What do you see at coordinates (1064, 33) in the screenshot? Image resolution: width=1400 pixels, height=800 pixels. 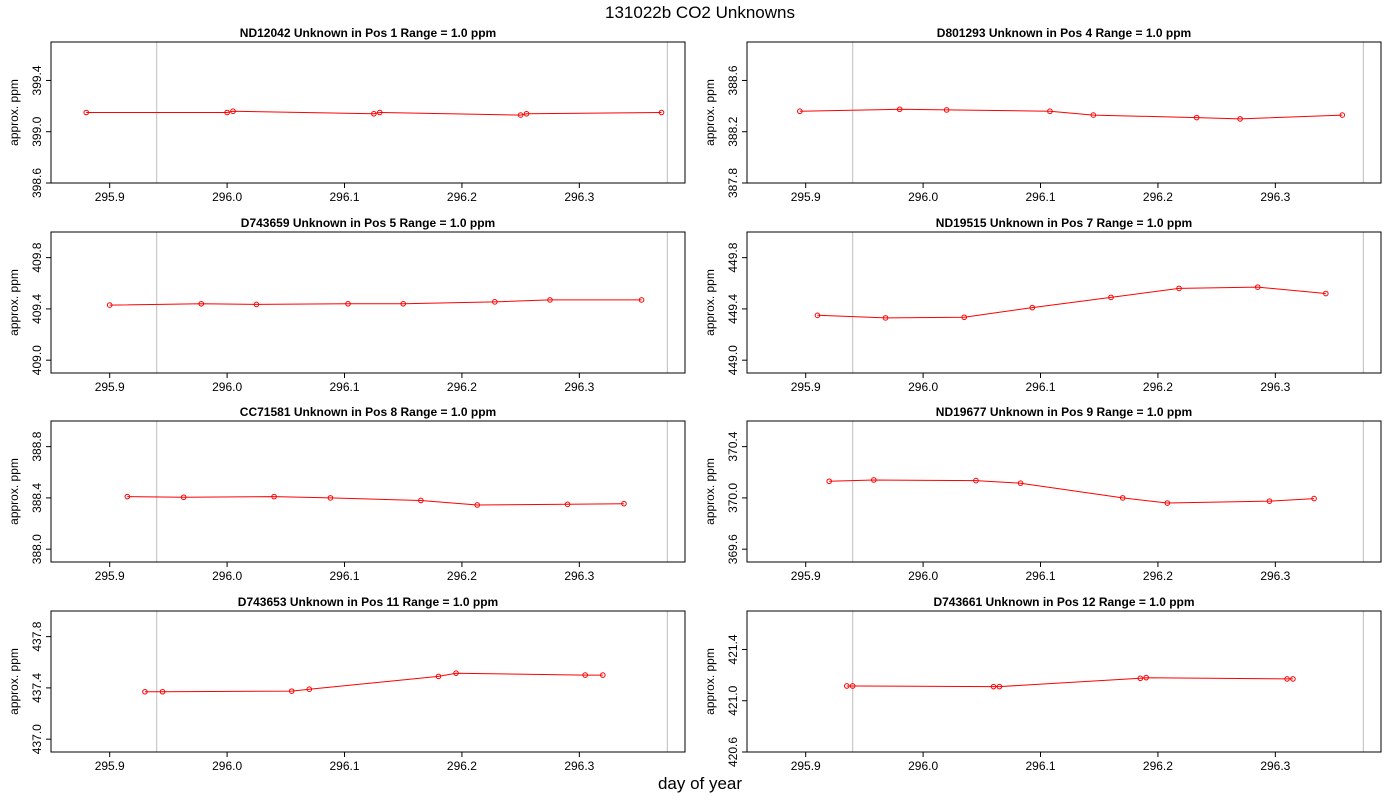 I see `panel-title: D801293 Unknown in Pos 4 Range = 1.0 ppm` at bounding box center [1064, 33].